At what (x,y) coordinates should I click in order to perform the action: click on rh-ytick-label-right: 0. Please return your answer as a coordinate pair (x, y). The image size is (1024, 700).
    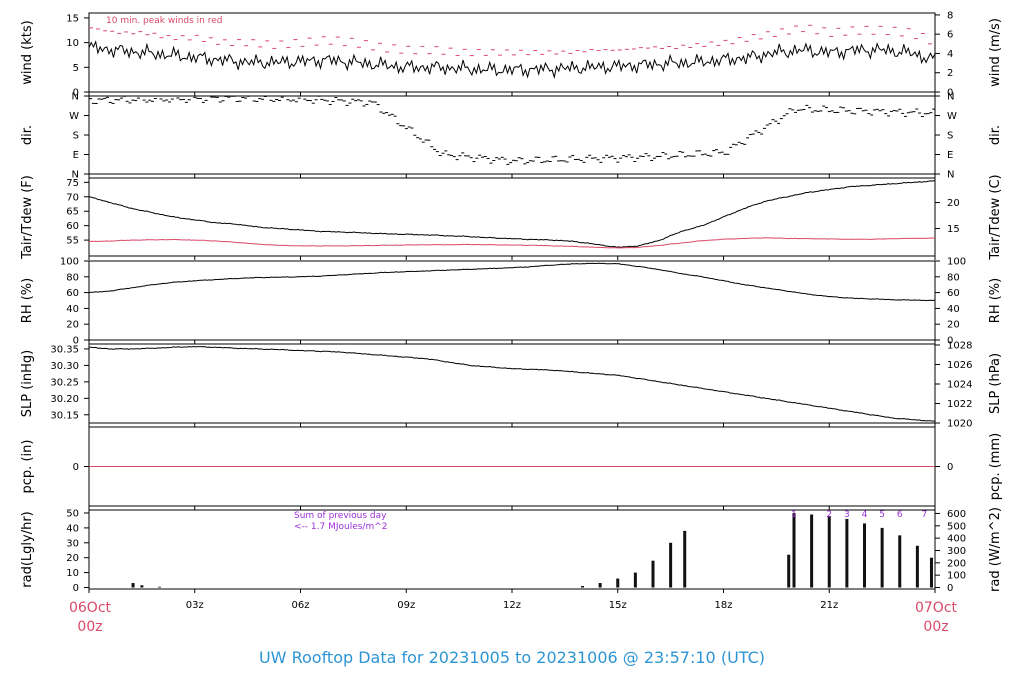
    Looking at the image, I should click on (950, 341).